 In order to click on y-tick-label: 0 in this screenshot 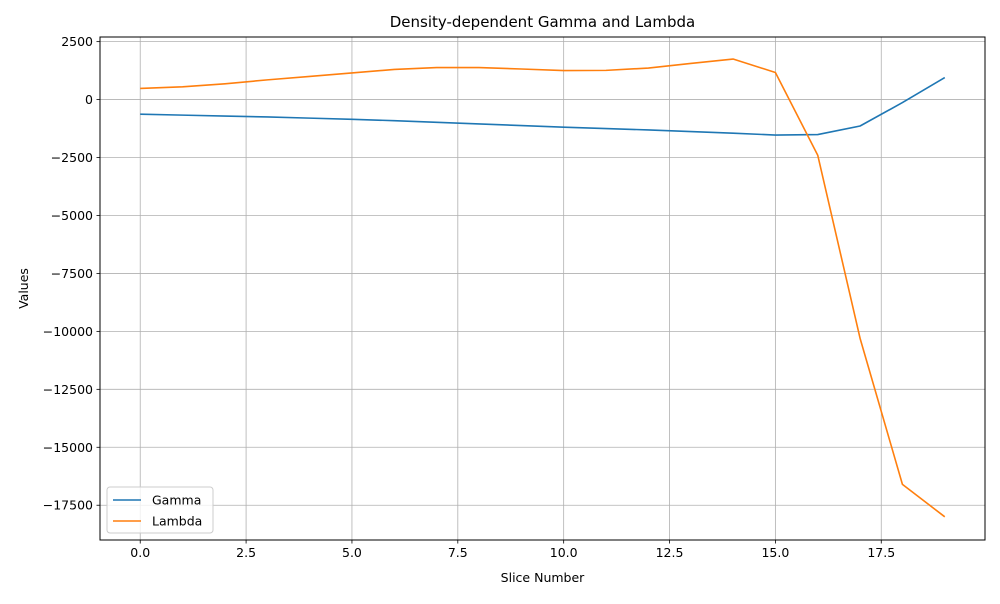, I will do `click(89, 99)`.